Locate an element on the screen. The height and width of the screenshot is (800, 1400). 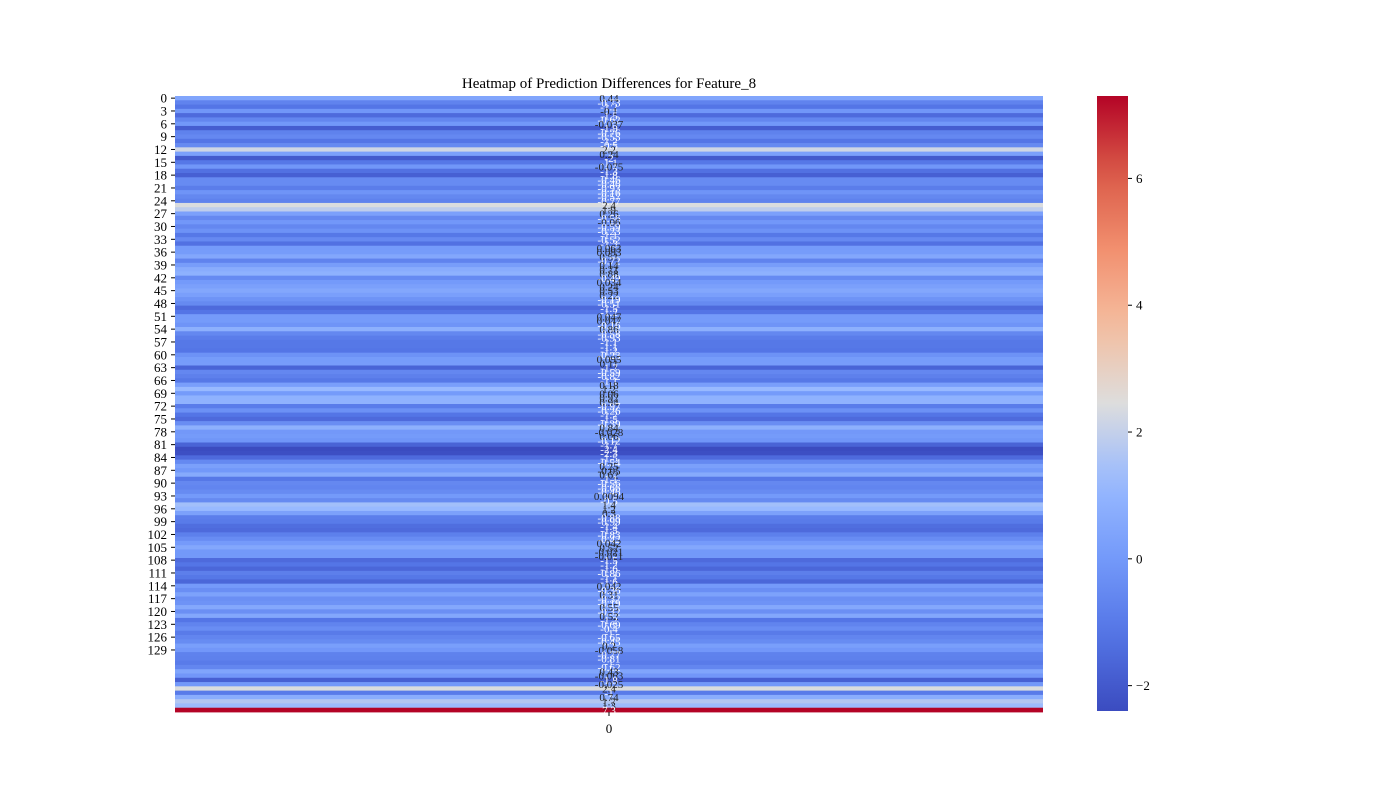
cell-annotation: -0.06 is located at coordinates (609, 223).